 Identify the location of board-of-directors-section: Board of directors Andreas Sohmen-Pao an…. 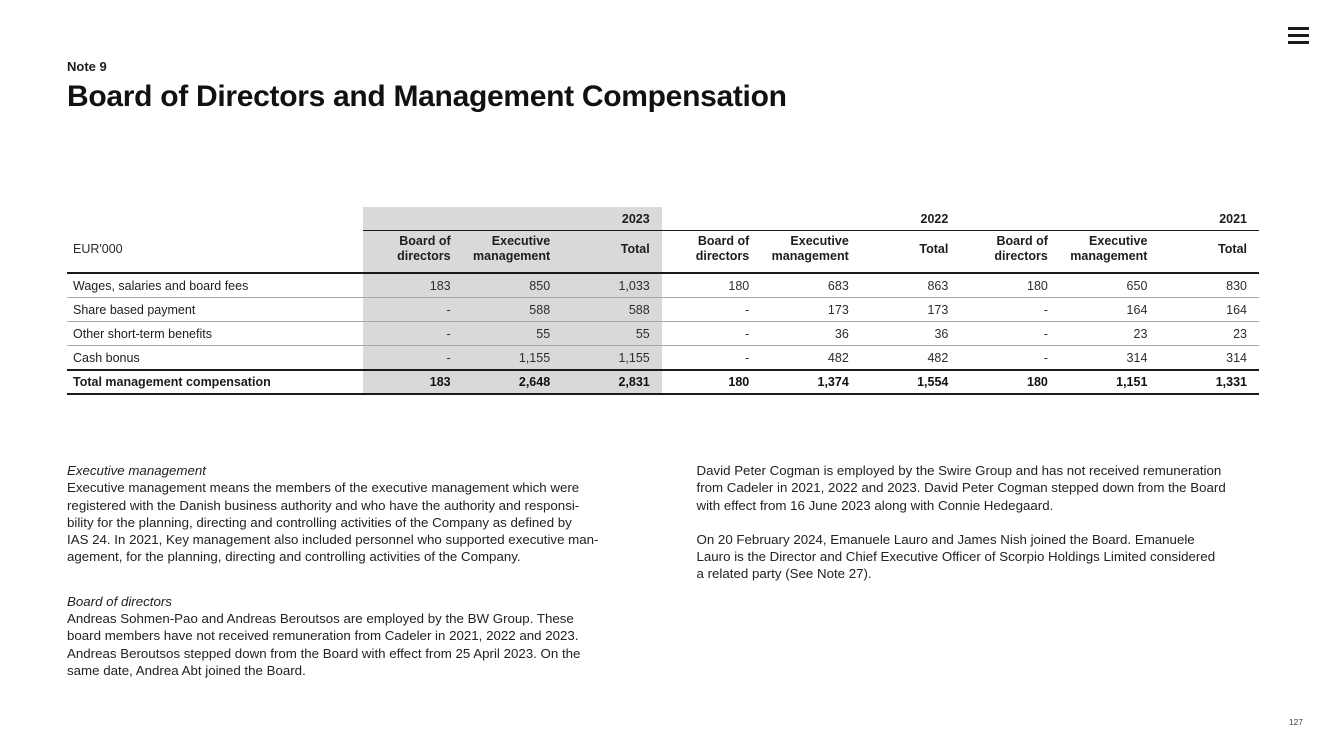
(353, 636).